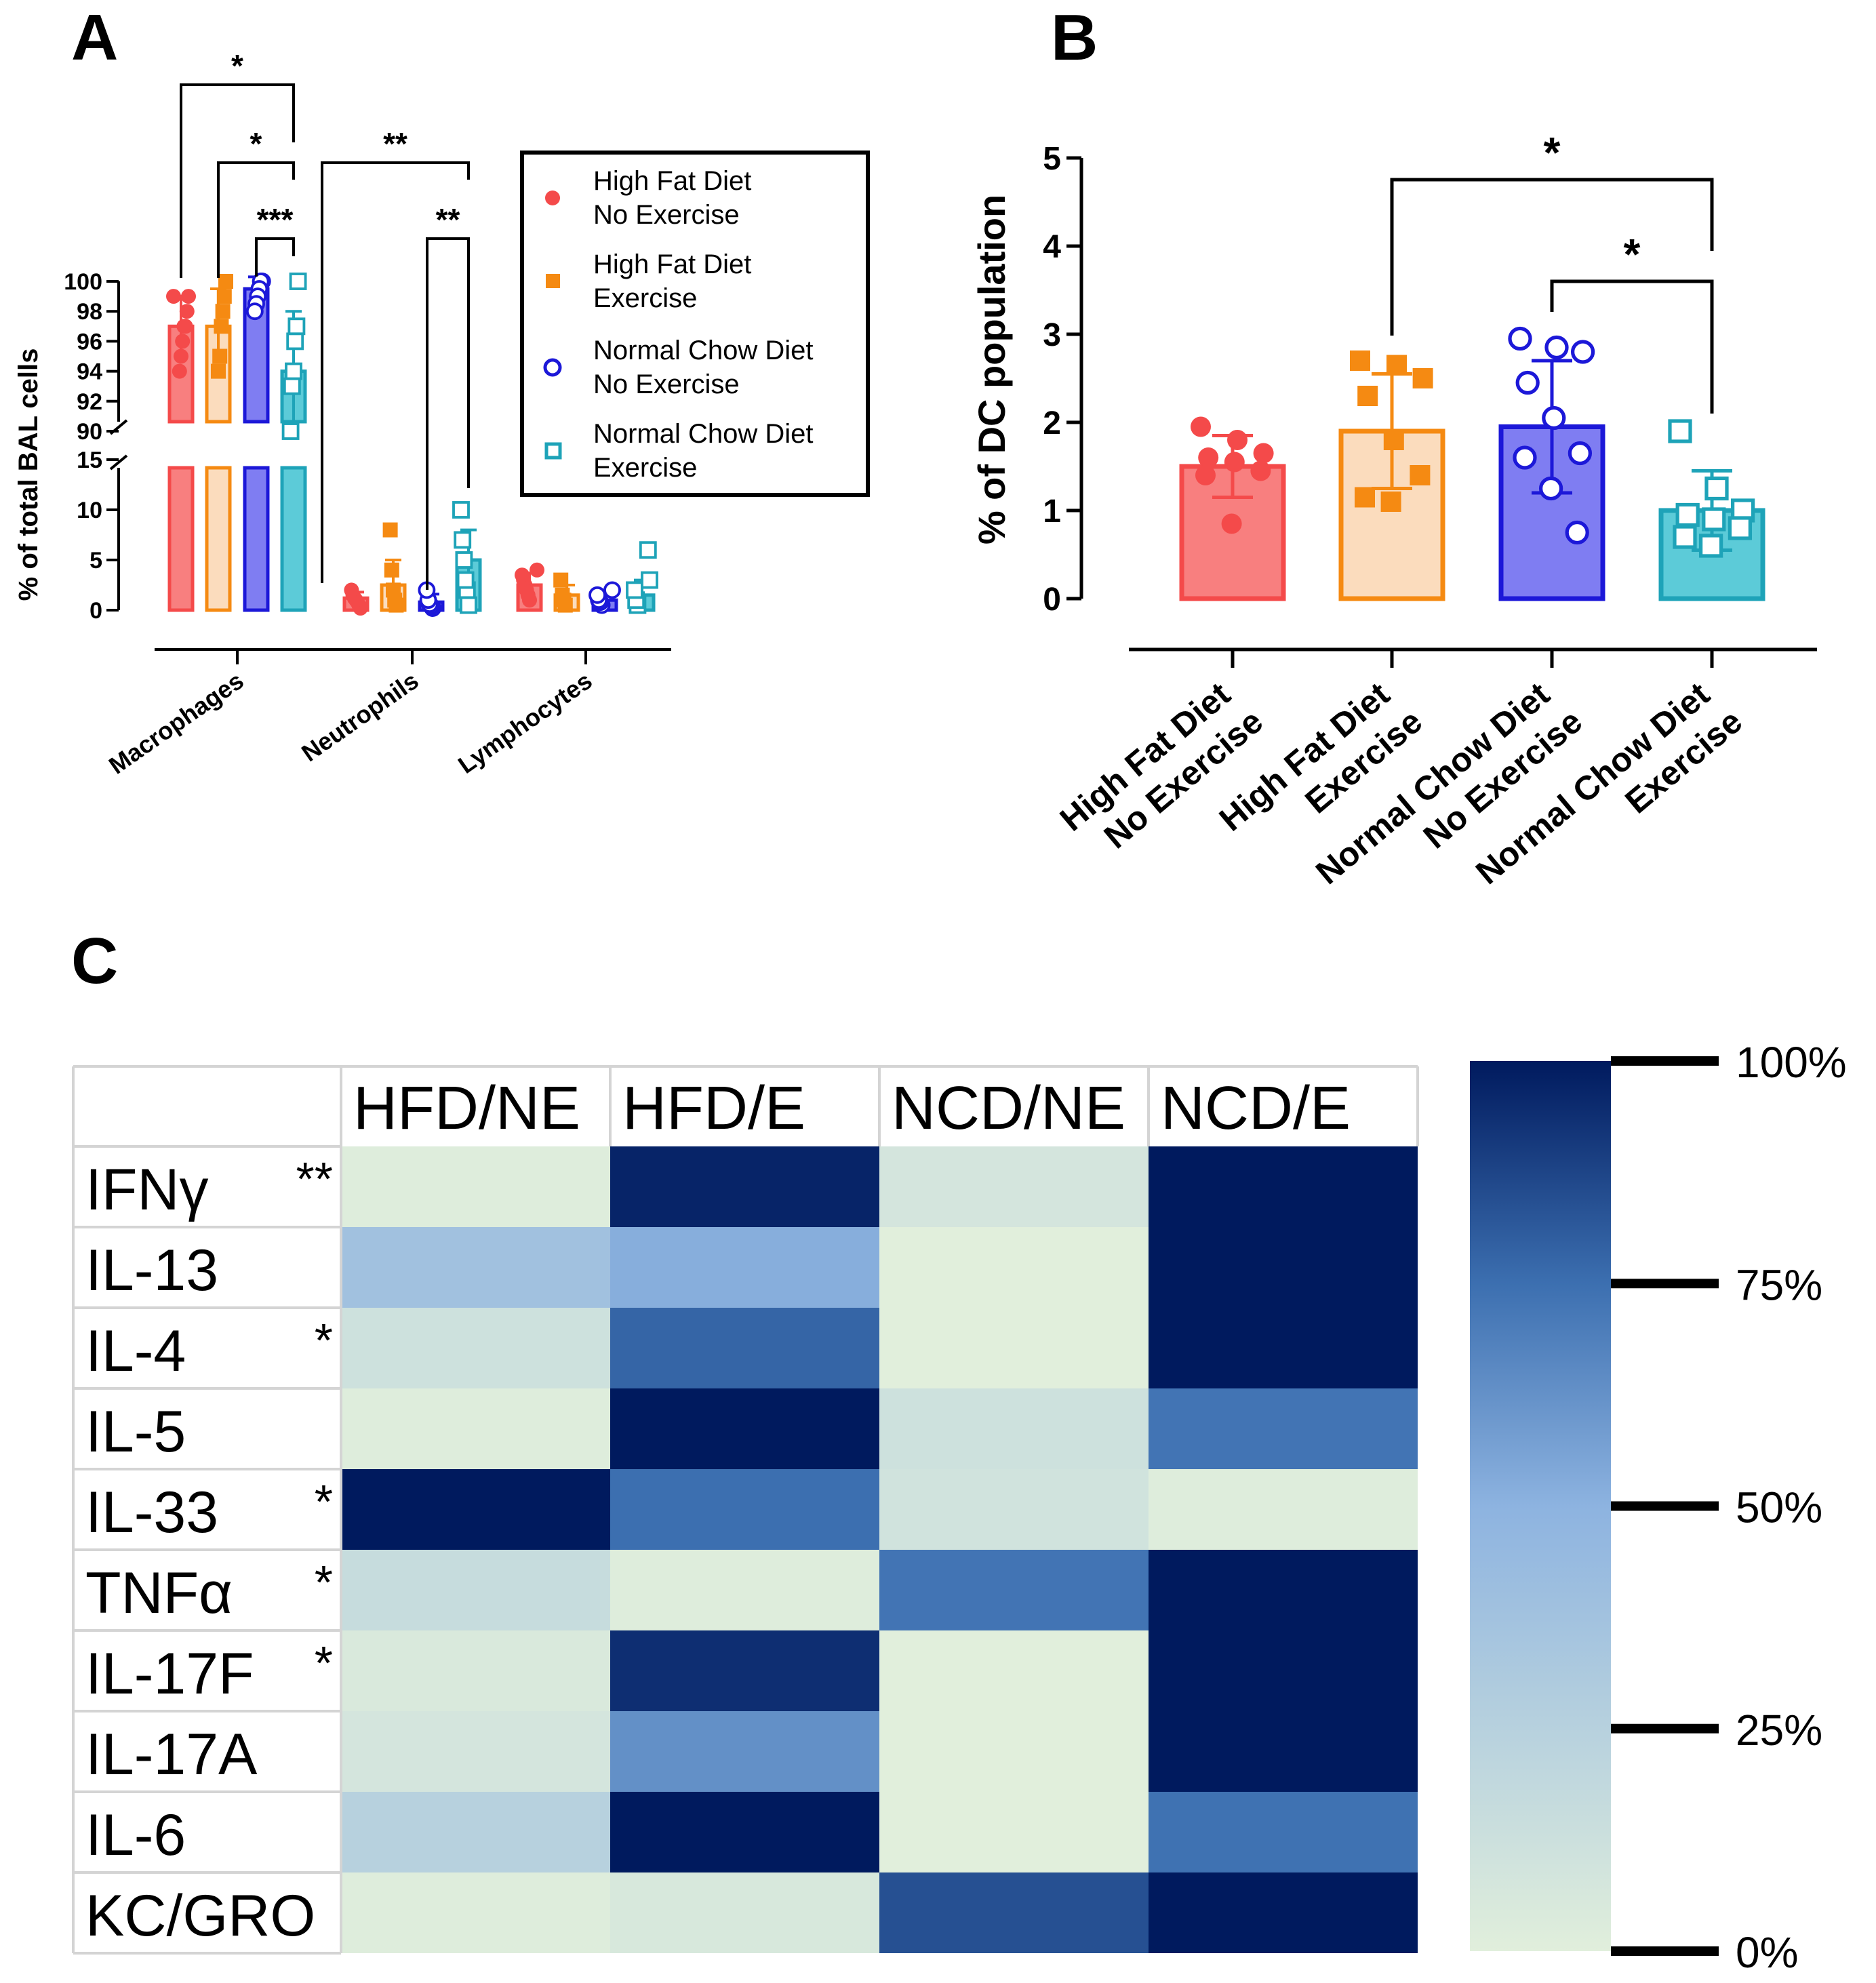 The width and height of the screenshot is (1876, 1983). Describe the element at coordinates (207, 1106) in the screenshot. I see `header-corner-cell` at that location.